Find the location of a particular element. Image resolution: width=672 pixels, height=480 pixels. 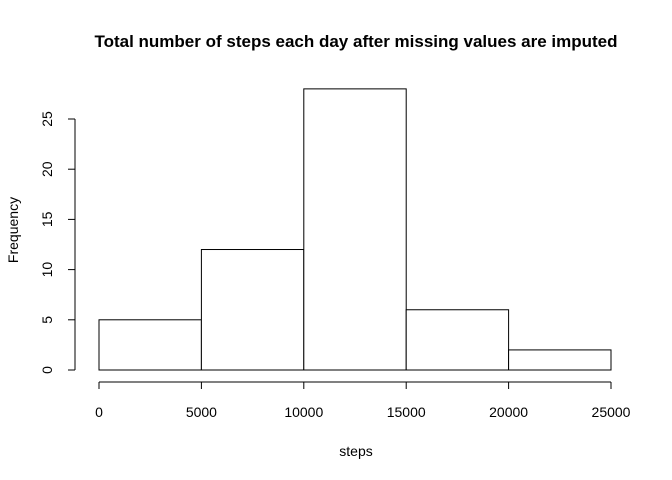

x-tick-label-3: 15000 is located at coordinates (406, 412).